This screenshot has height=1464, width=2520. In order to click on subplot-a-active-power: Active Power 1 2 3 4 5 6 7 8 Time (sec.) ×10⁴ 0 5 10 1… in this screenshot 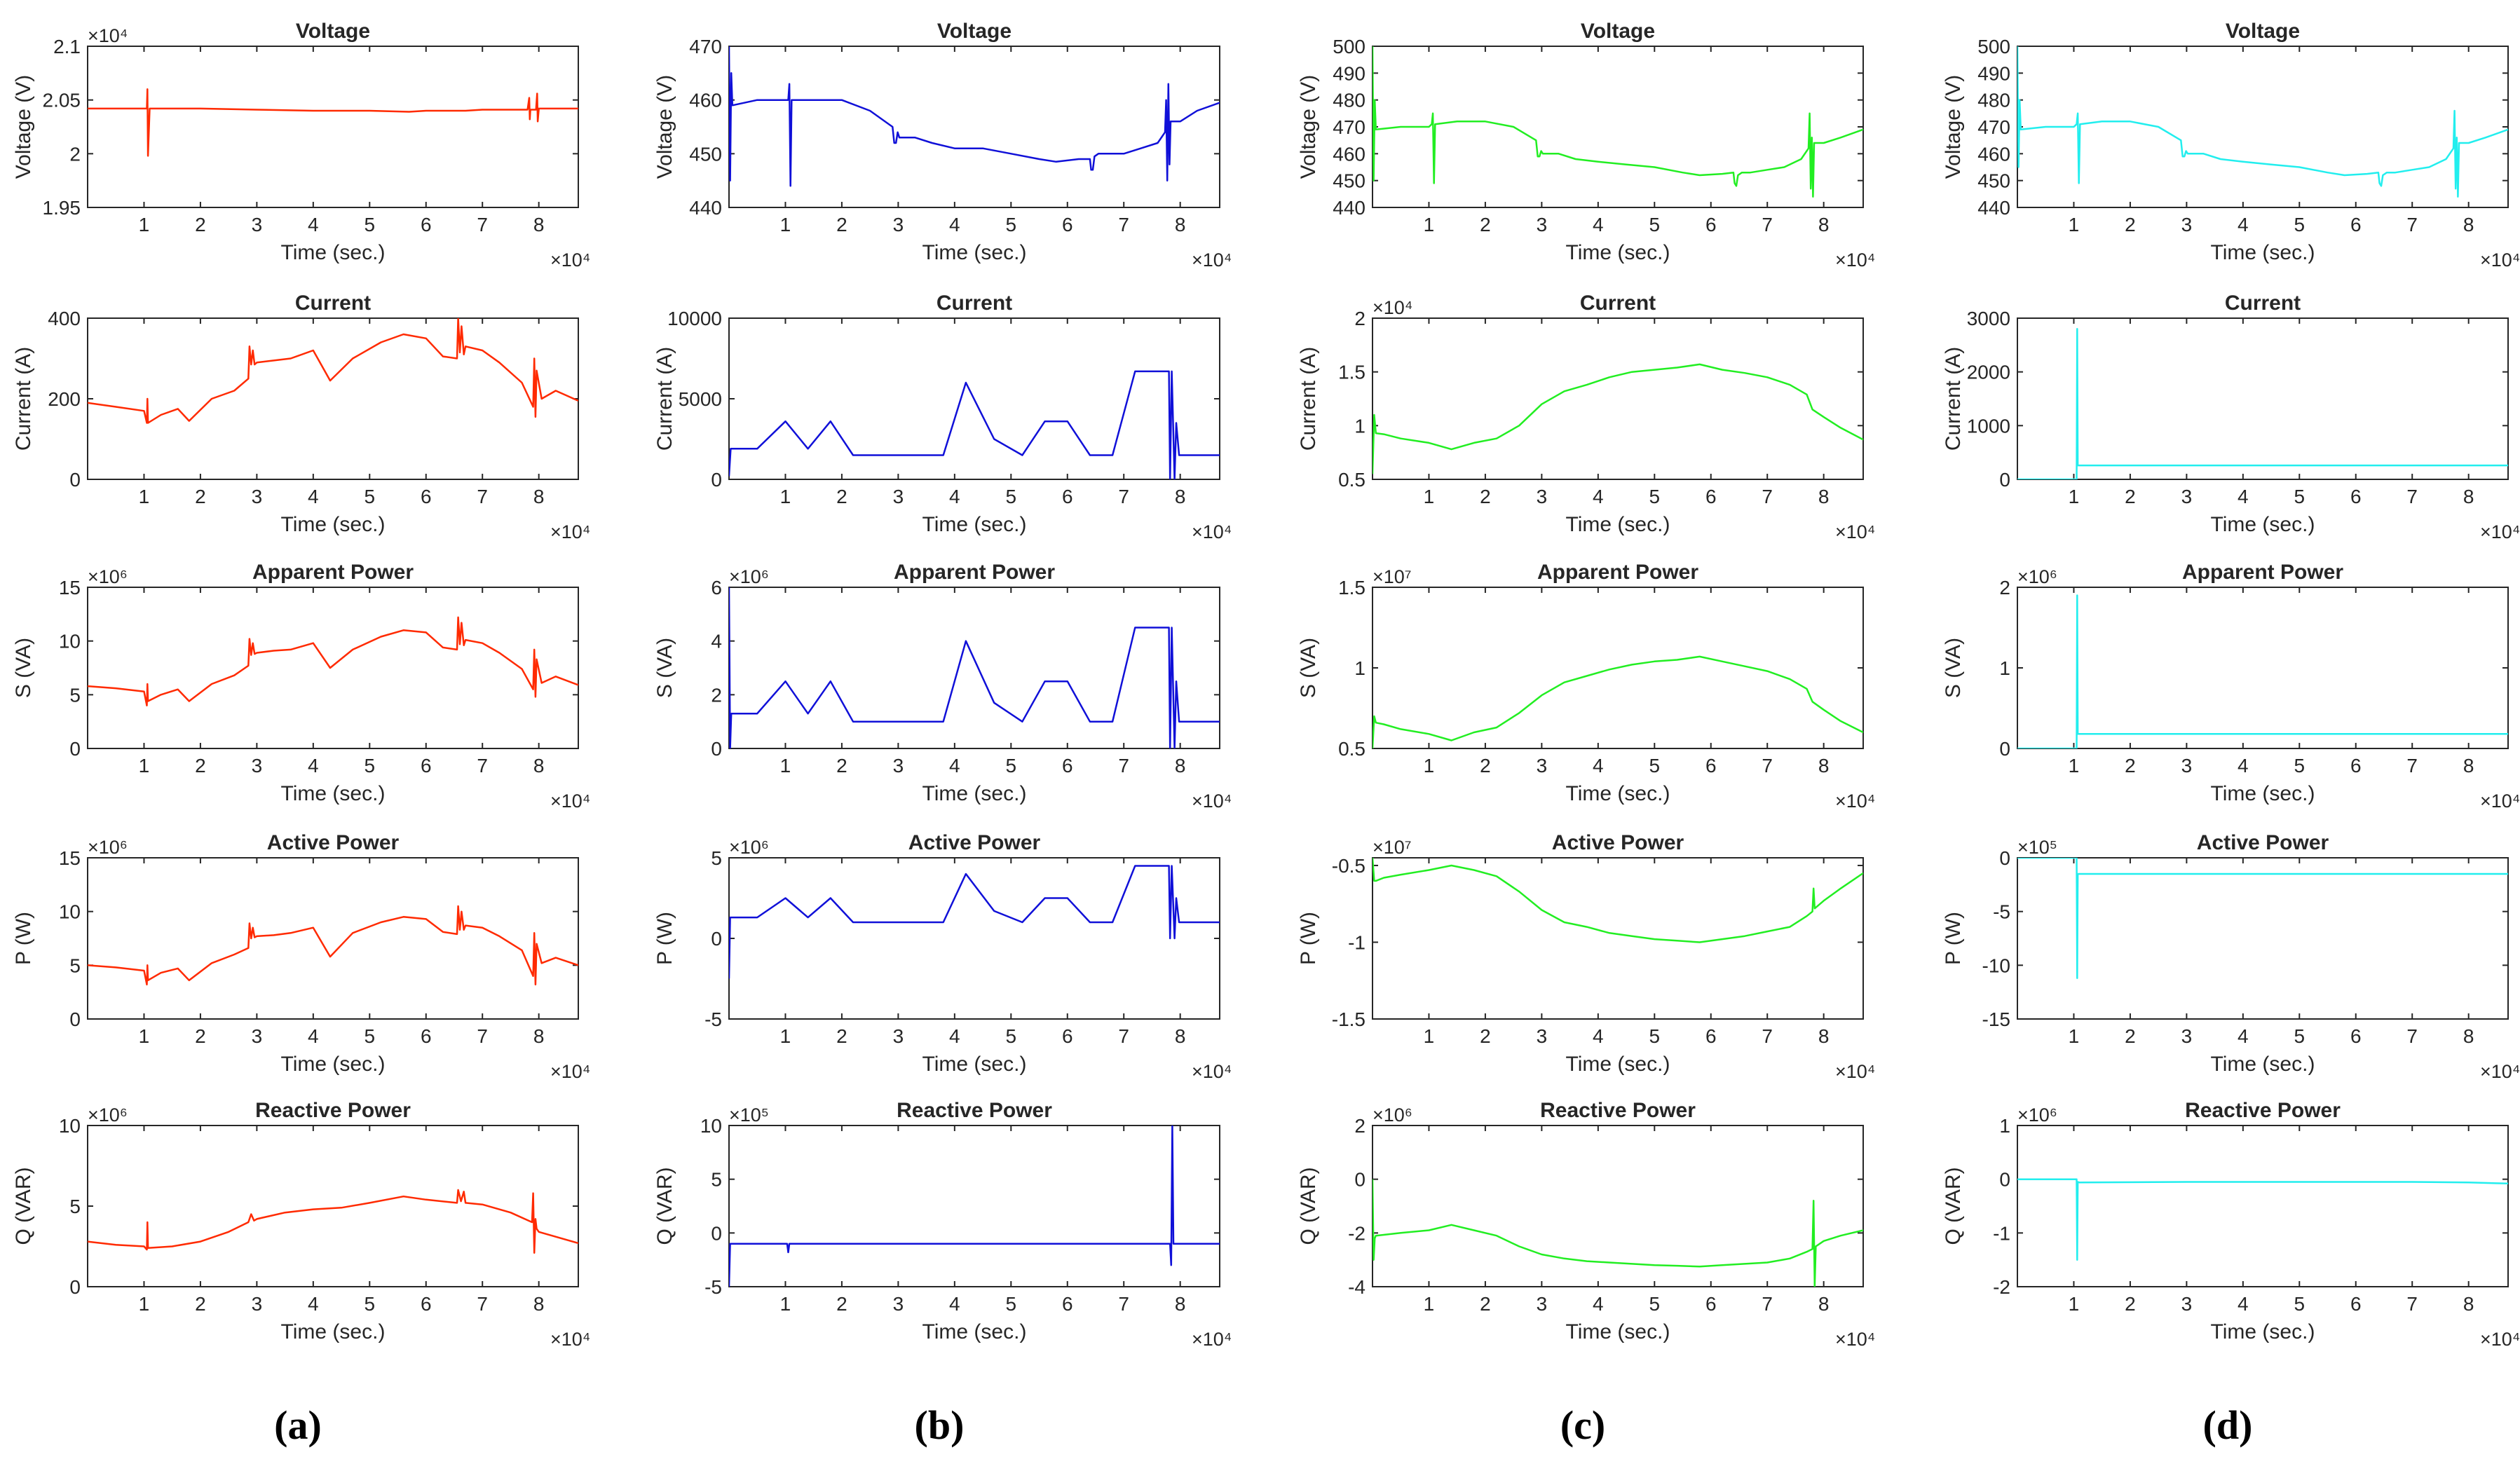, I will do `click(301, 956)`.